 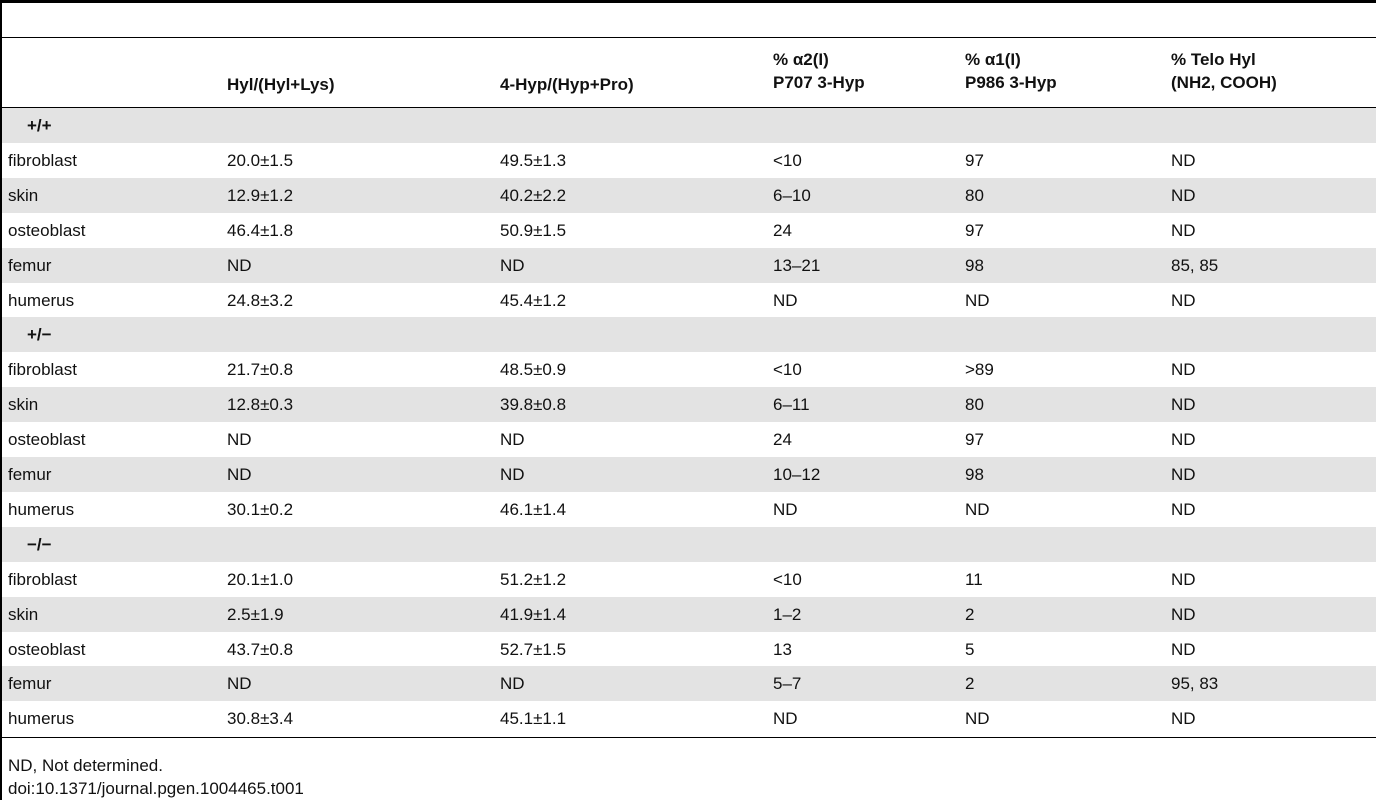 What do you see at coordinates (689, 160) in the screenshot?
I see `table-row: fibroblast 20.0±1.5 49.5±1.3 <10 97 ND` at bounding box center [689, 160].